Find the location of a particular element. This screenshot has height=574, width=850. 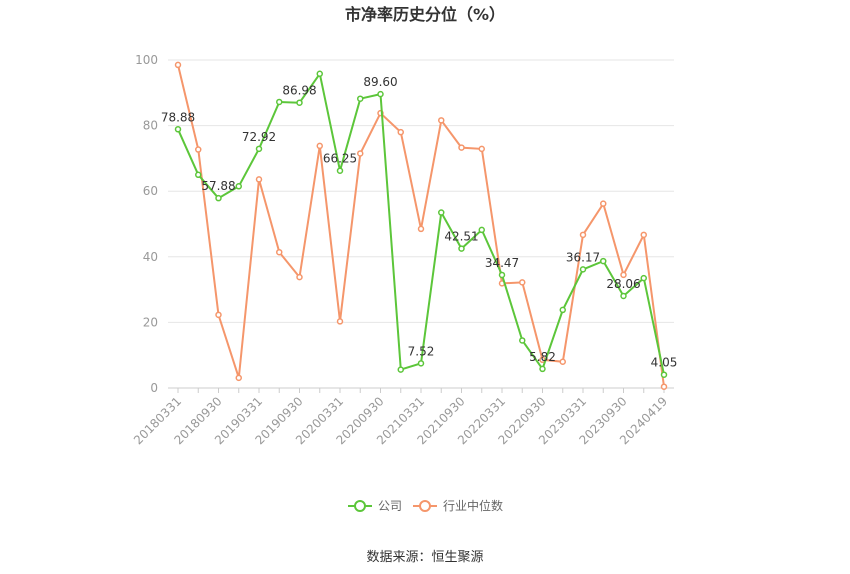

source-note: 数据来源：恒生聚源 is located at coordinates (424, 557).